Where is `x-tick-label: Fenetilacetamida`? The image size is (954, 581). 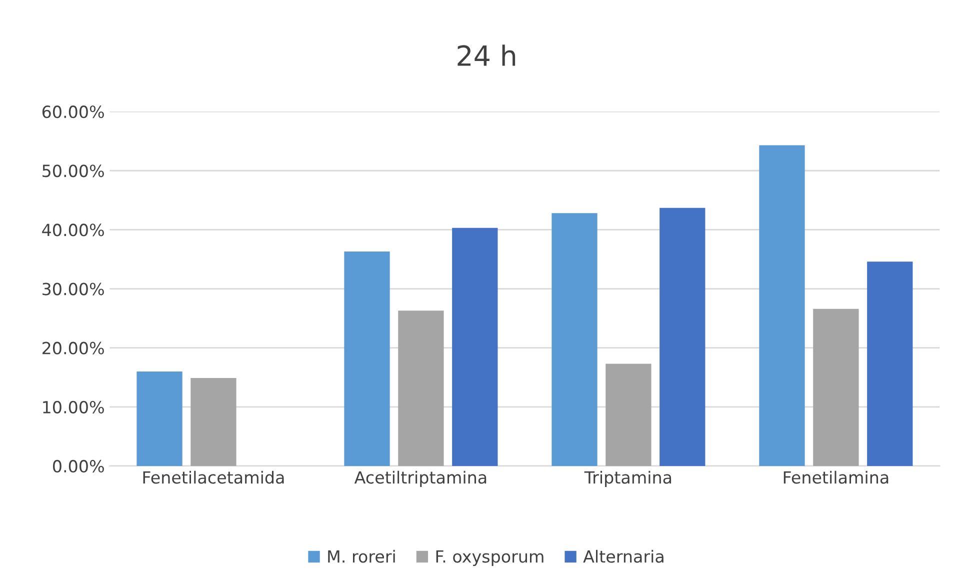 x-tick-label: Fenetilacetamida is located at coordinates (213, 477).